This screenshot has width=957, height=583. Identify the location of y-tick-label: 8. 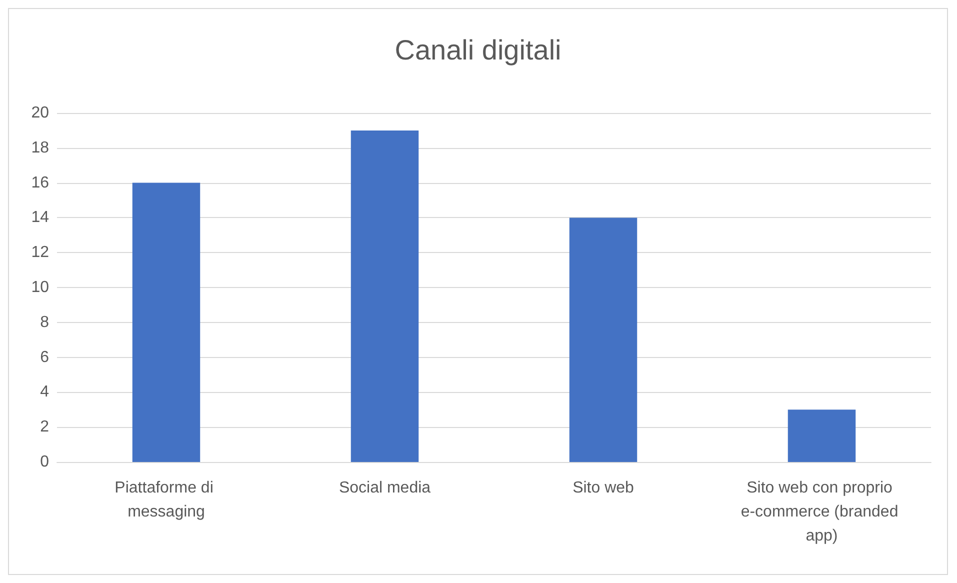
(45, 322).